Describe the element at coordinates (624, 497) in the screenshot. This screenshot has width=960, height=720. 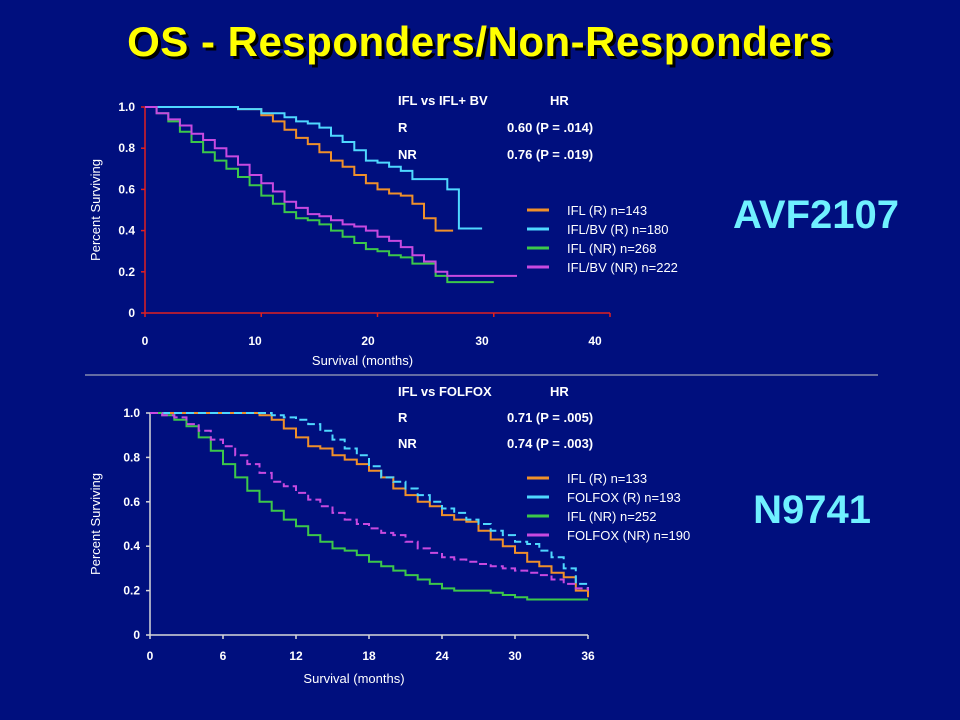
I see `legend-label: FOLFOX (R) n=193` at that location.